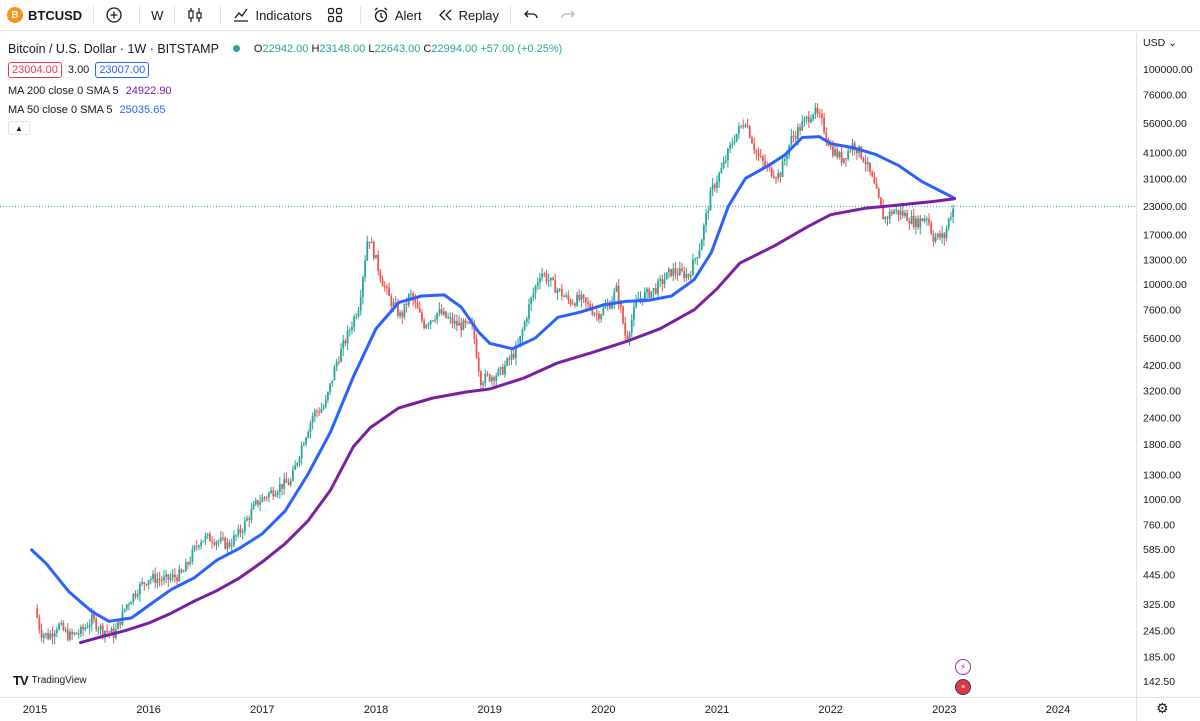  I want to click on buy-price-button: 23007.00, so click(122, 69).